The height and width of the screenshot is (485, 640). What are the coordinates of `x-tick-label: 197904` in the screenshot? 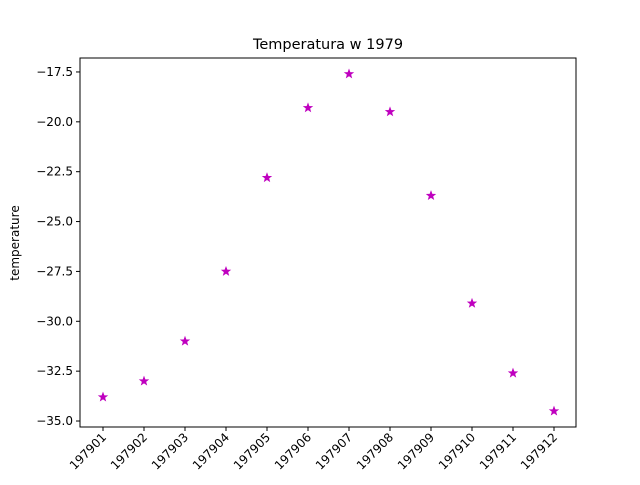 It's located at (211, 451).